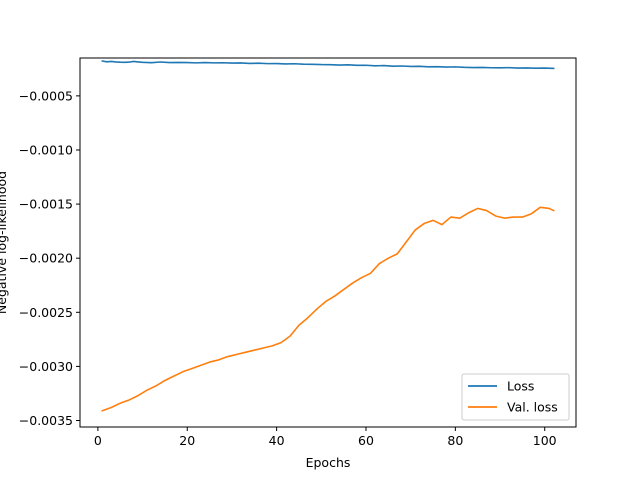 Image resolution: width=640 pixels, height=480 pixels. Describe the element at coordinates (325, 437) in the screenshot. I see `x-axis-ticks: 0 20 40 60 80 100` at that location.